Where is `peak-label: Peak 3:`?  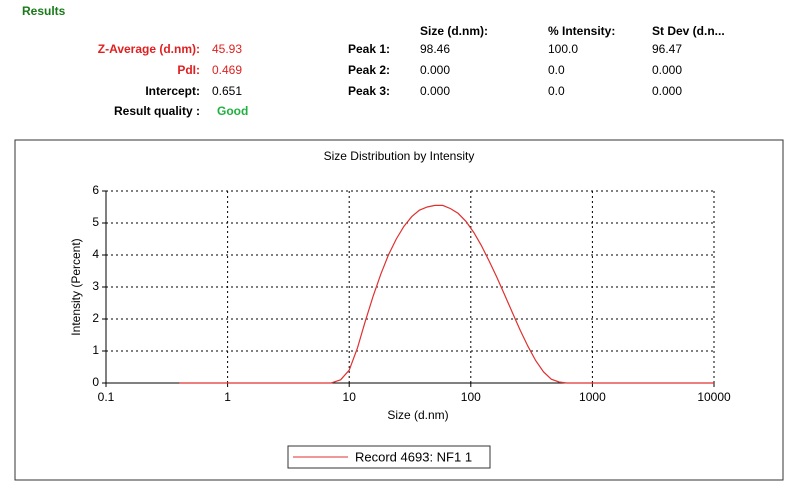
peak-label: Peak 3: is located at coordinates (369, 91).